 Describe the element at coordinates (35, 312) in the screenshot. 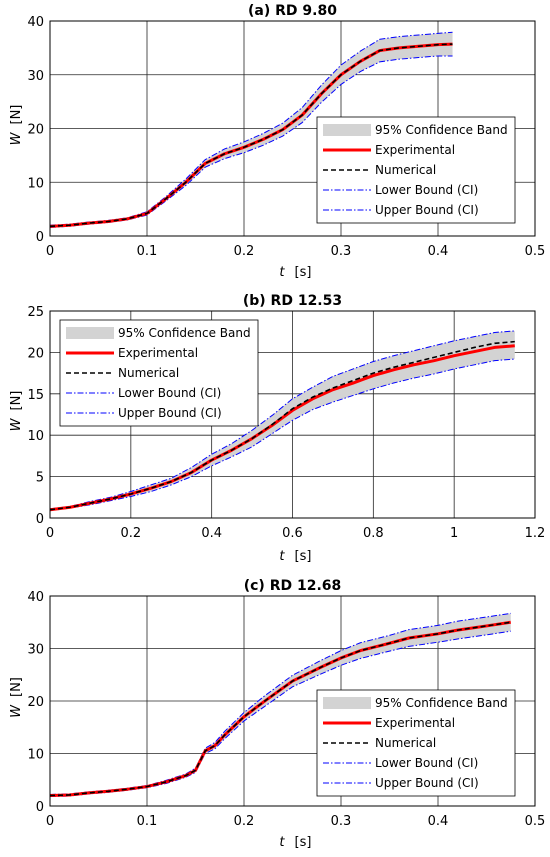

I see `y-tick-label: 25` at that location.